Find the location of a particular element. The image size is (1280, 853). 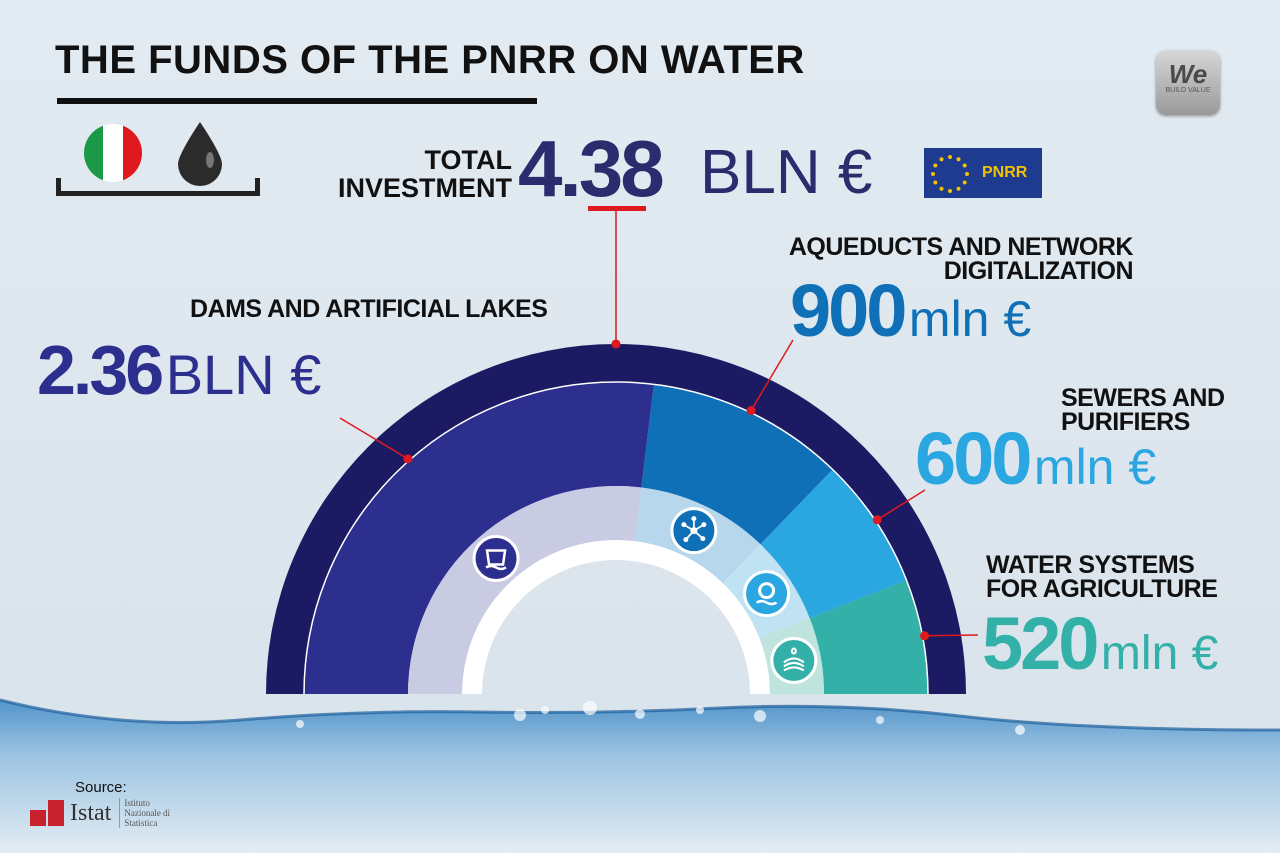

callout-sewers-line is located at coordinates (901, 505).